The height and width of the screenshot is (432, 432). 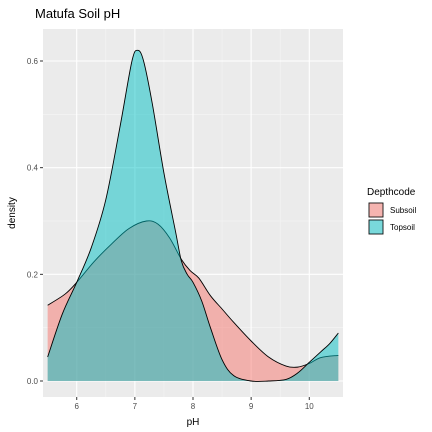 What do you see at coordinates (35, 221) in the screenshot?
I see `y-axis-ticks: 0.0 0.2 0.4 0.6` at bounding box center [35, 221].